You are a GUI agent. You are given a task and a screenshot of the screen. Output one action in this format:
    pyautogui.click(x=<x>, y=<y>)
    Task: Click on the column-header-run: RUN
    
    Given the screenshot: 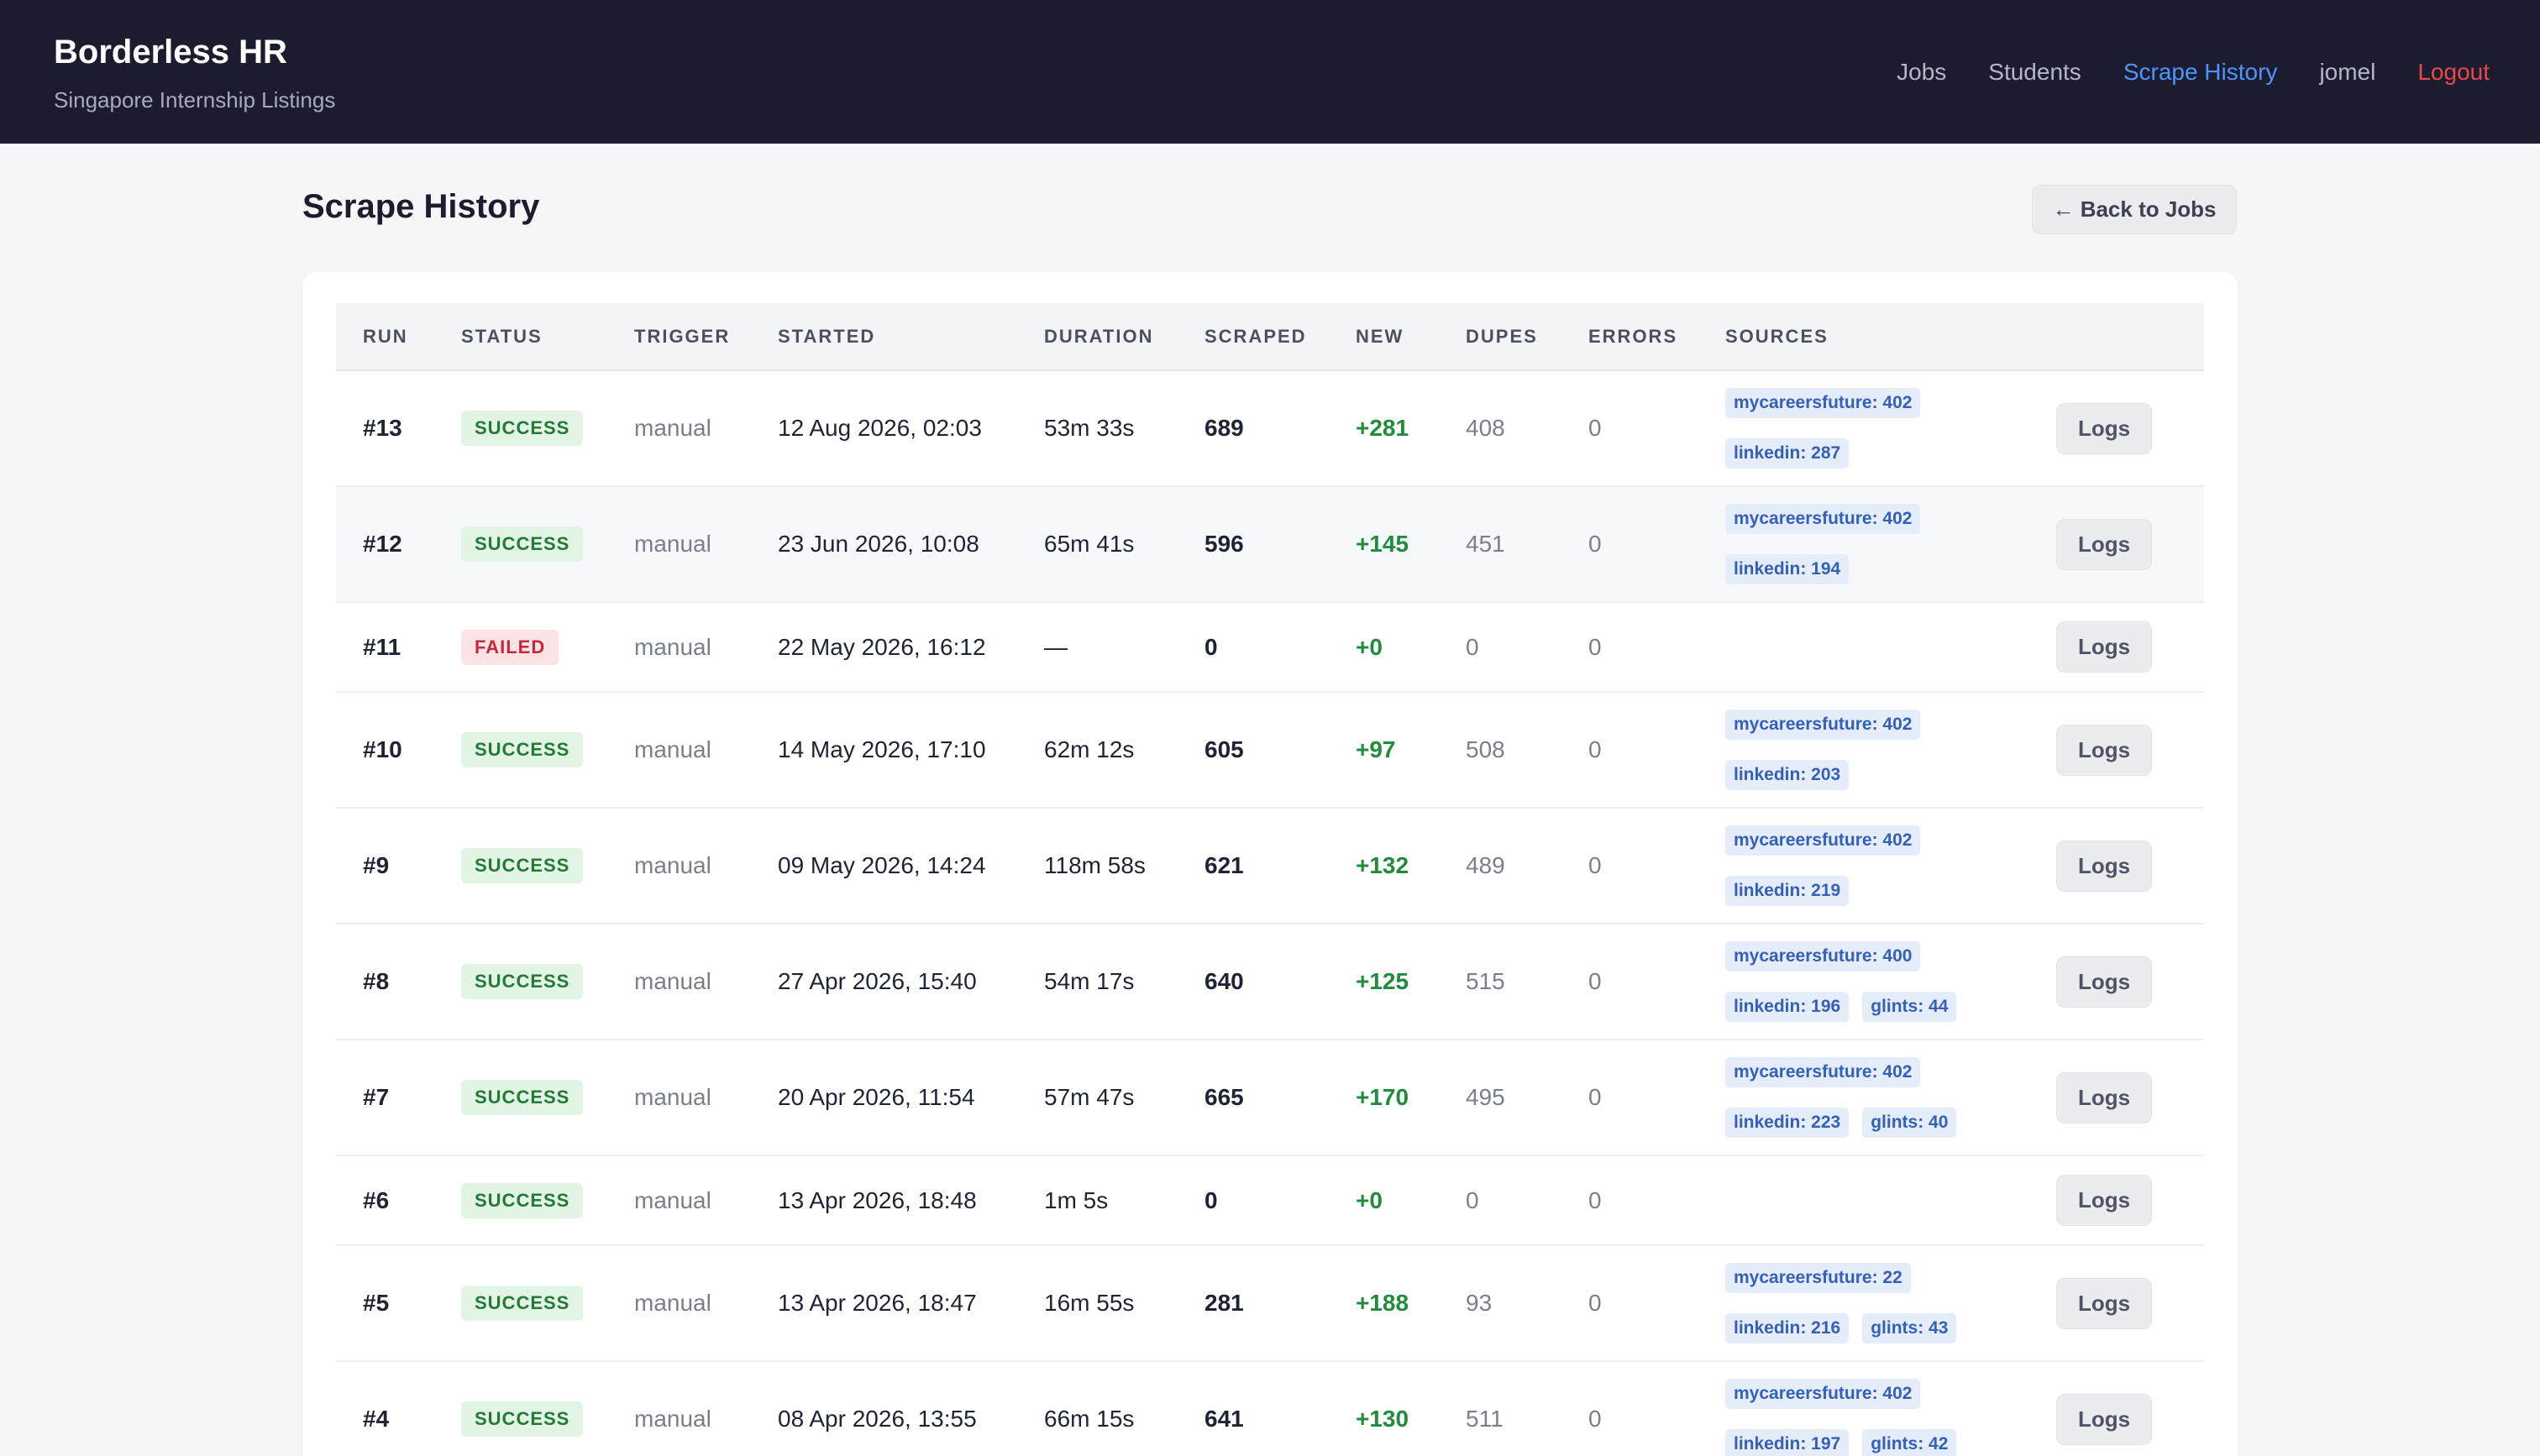 What is the action you would take?
    pyautogui.click(x=385, y=336)
    